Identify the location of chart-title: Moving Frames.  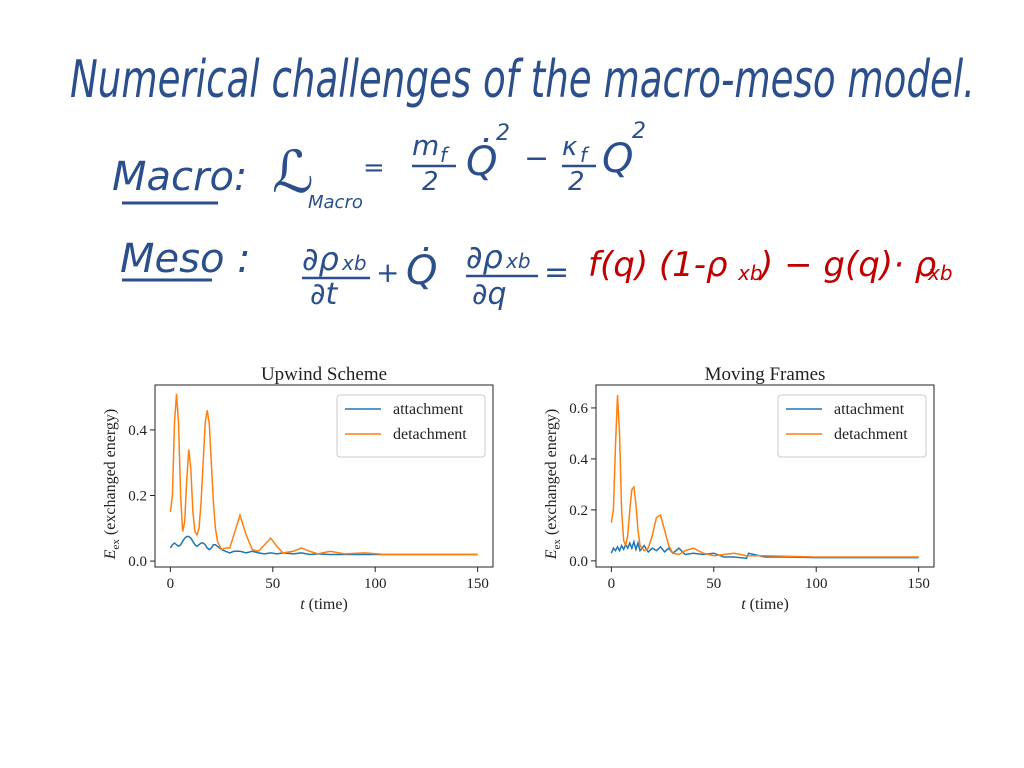
(765, 374).